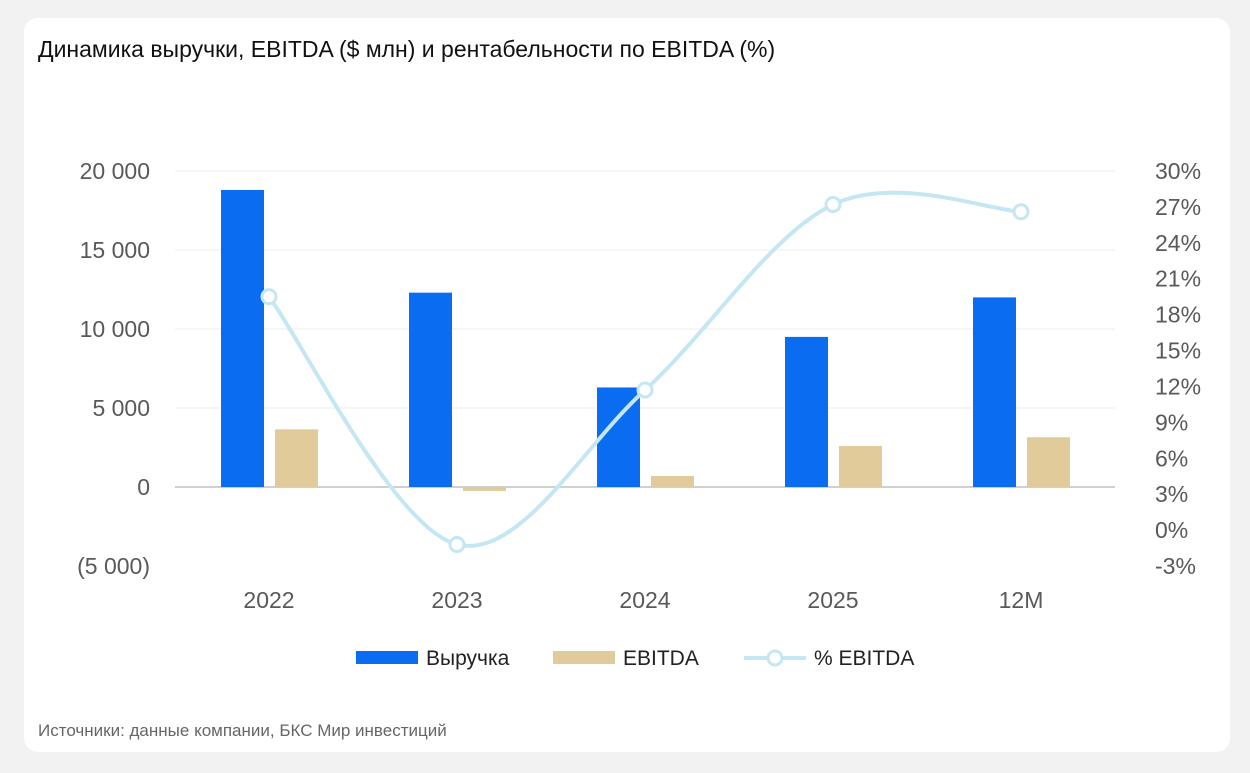  Describe the element at coordinates (661, 658) in the screenshot. I see `legend-label: EBITDA` at that location.